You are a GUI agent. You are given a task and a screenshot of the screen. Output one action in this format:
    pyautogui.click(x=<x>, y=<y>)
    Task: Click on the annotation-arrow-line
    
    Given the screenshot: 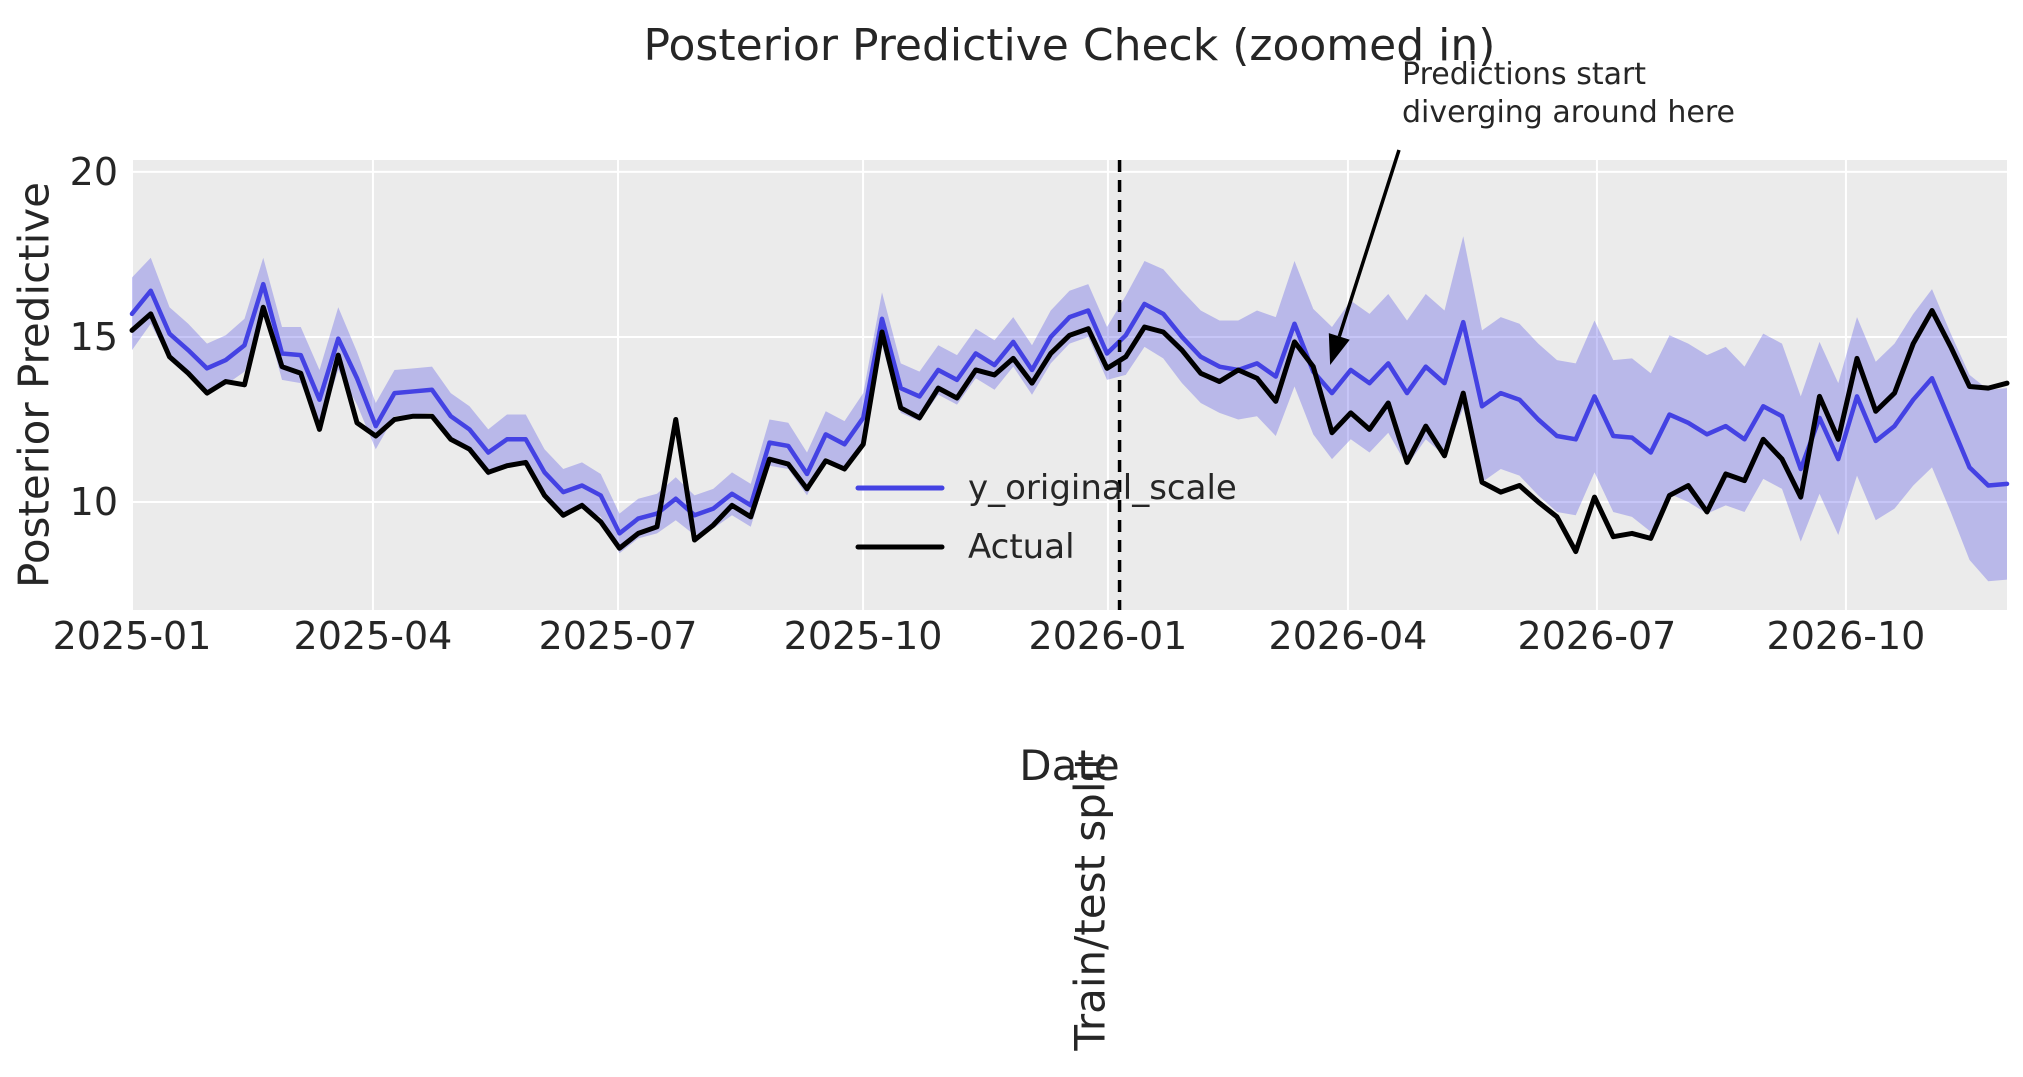 What is the action you would take?
    pyautogui.click(x=1369, y=243)
    